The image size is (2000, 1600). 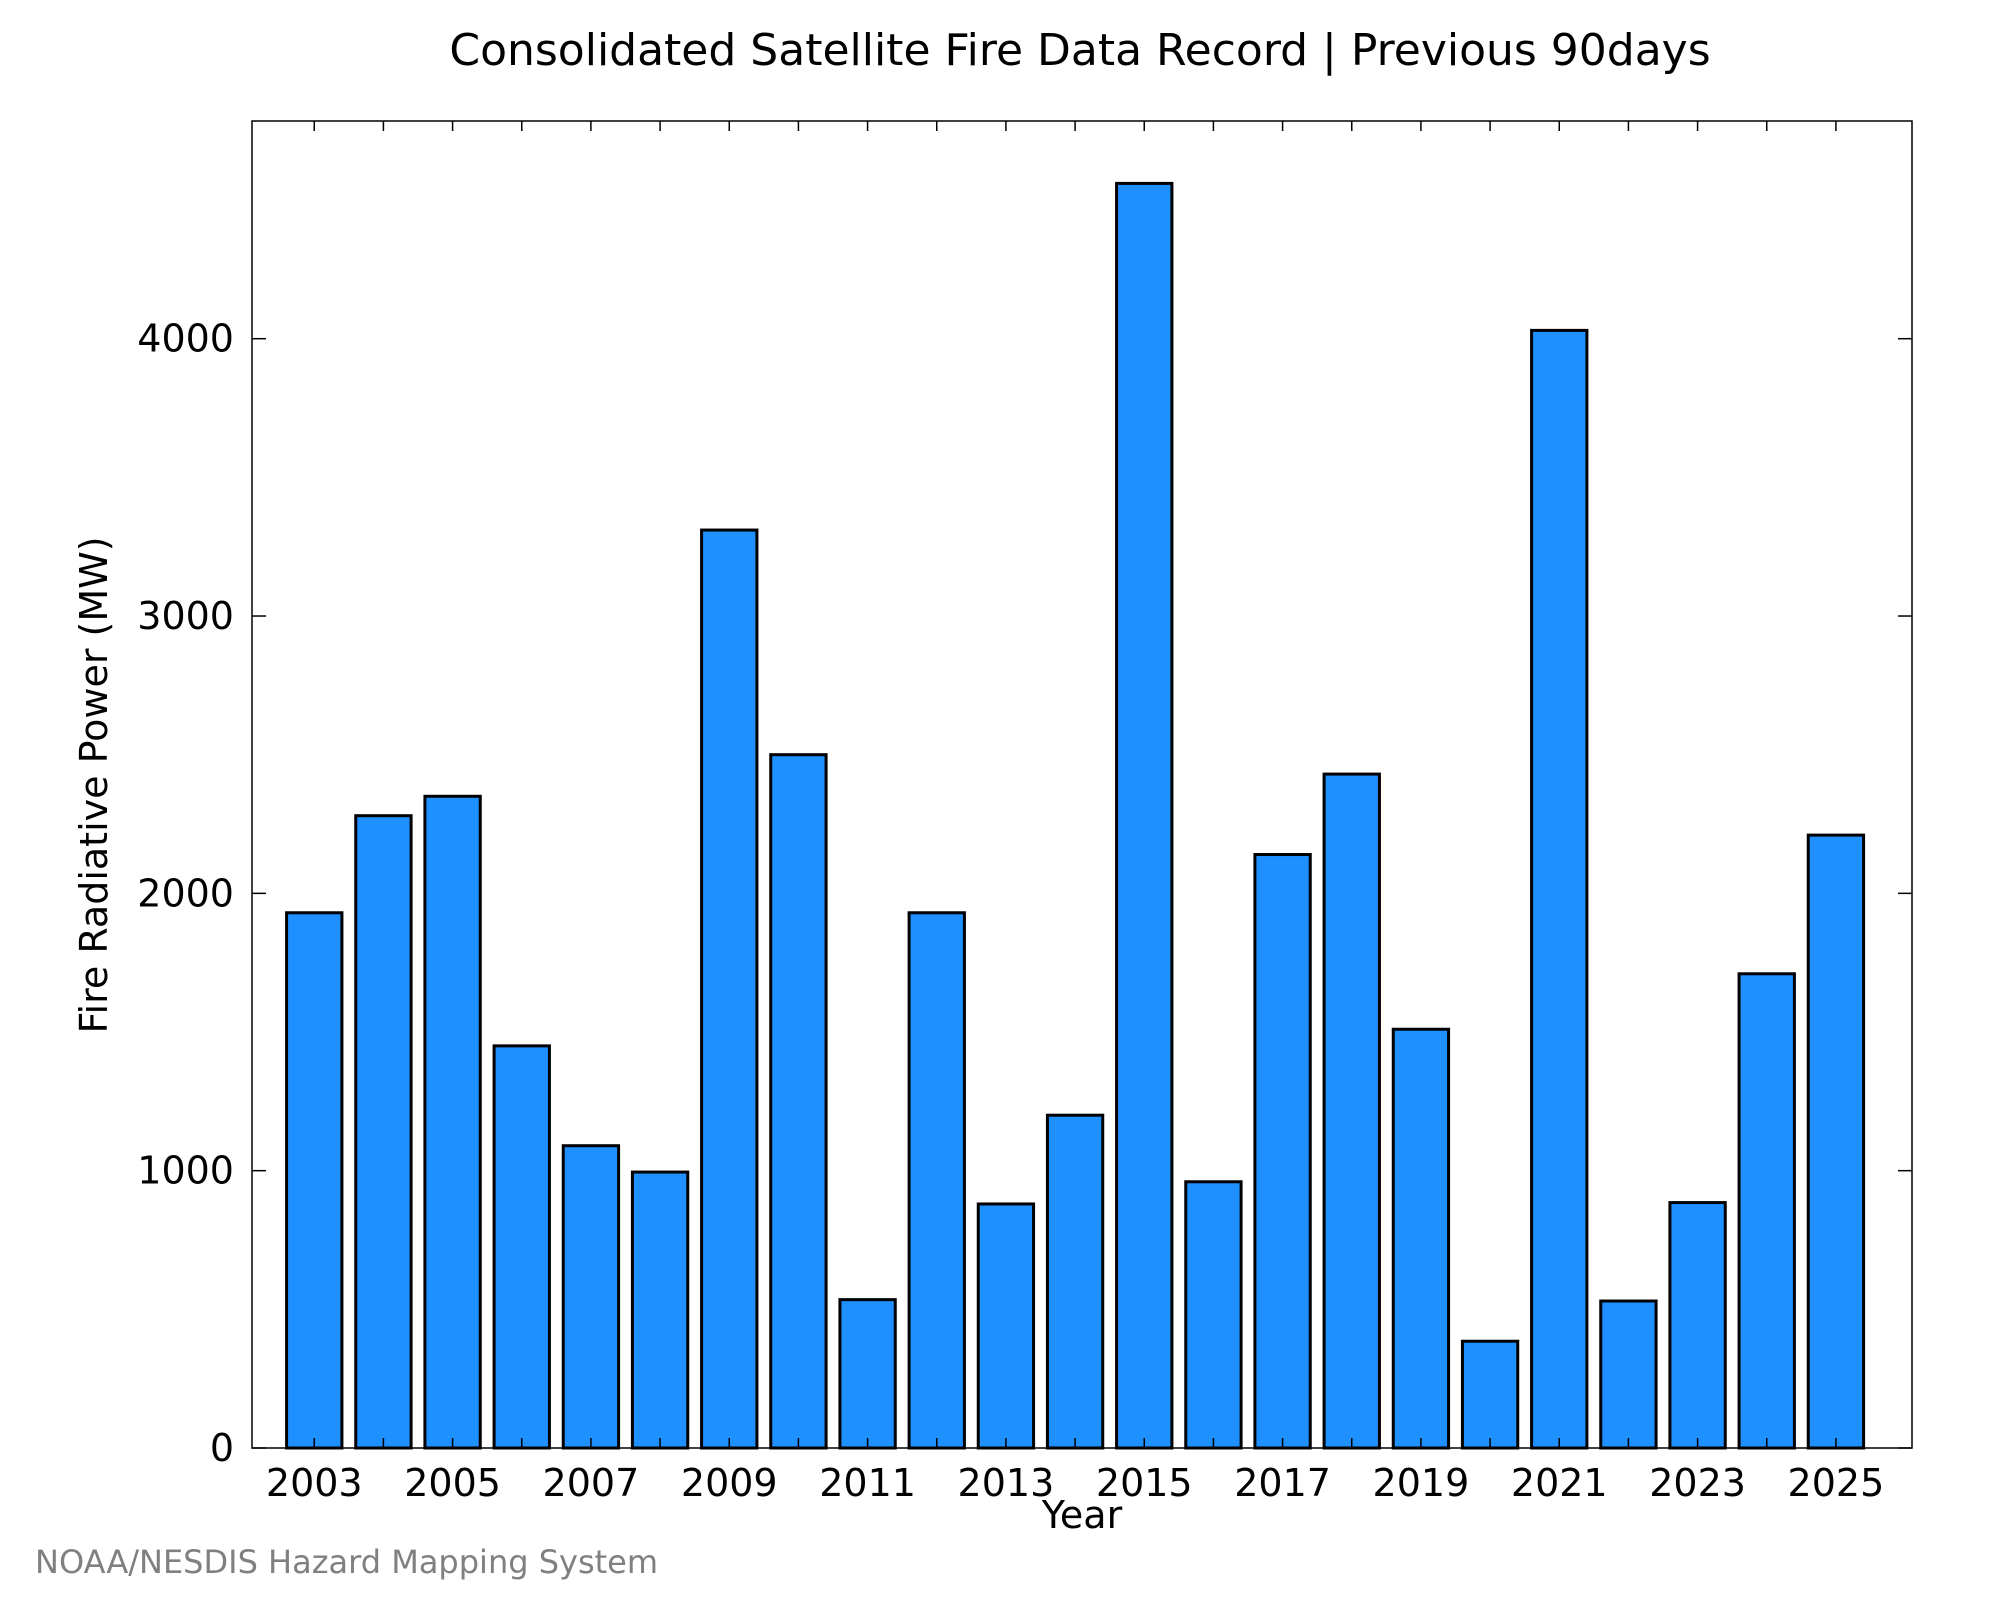 I want to click on bar-2018, so click(x=1351, y=1111).